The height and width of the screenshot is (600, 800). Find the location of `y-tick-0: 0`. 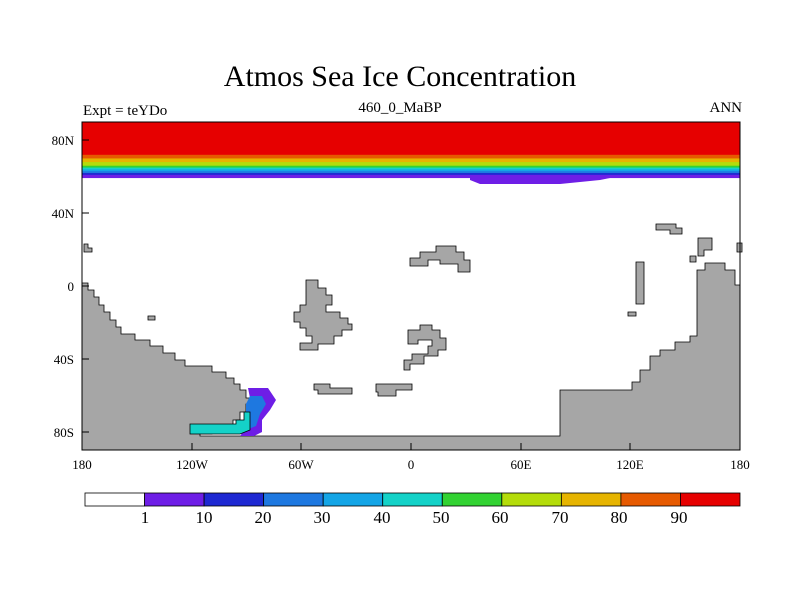

y-tick-0: 0 is located at coordinates (71, 286).